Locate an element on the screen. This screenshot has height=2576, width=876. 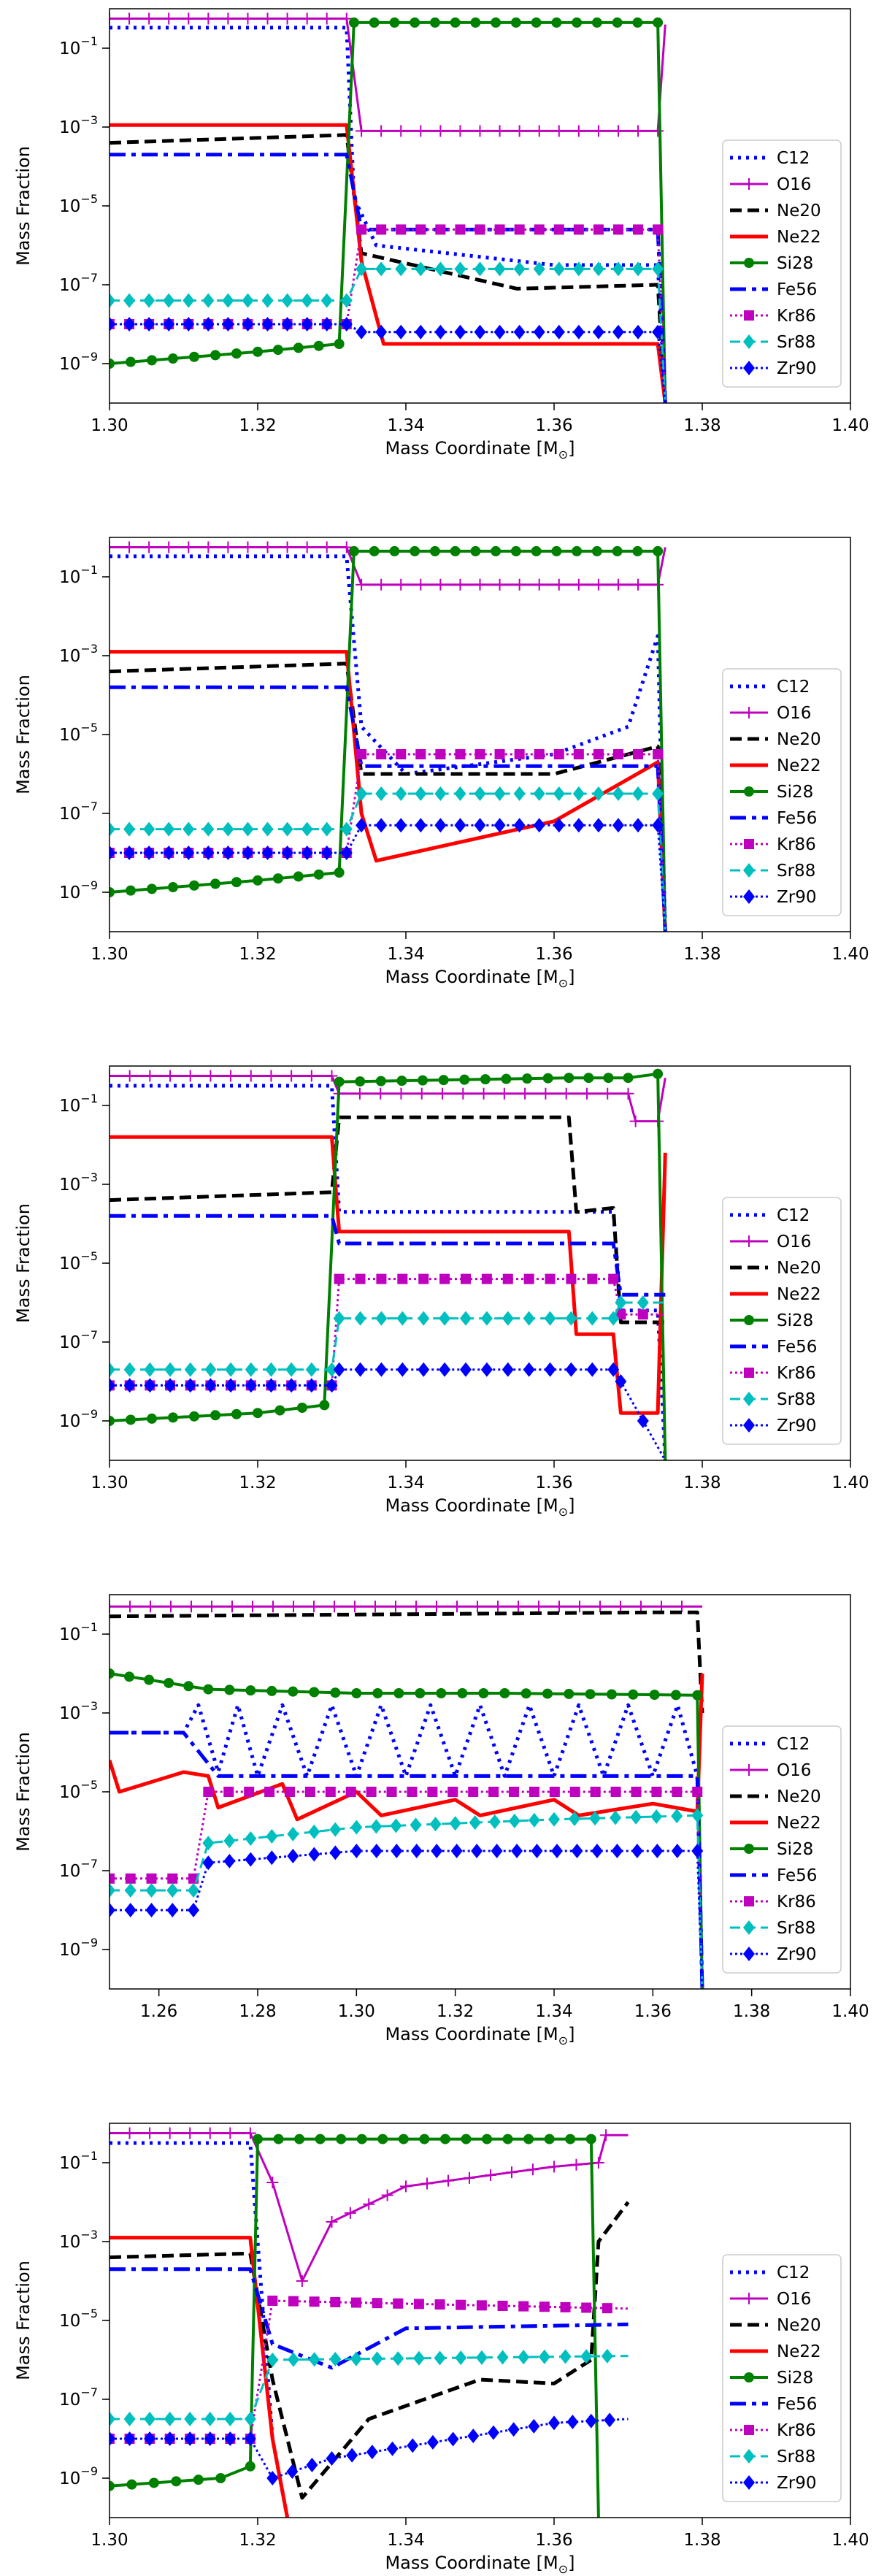
x-axis-label: Mass Coordinate [M⊙] is located at coordinates (480, 979).